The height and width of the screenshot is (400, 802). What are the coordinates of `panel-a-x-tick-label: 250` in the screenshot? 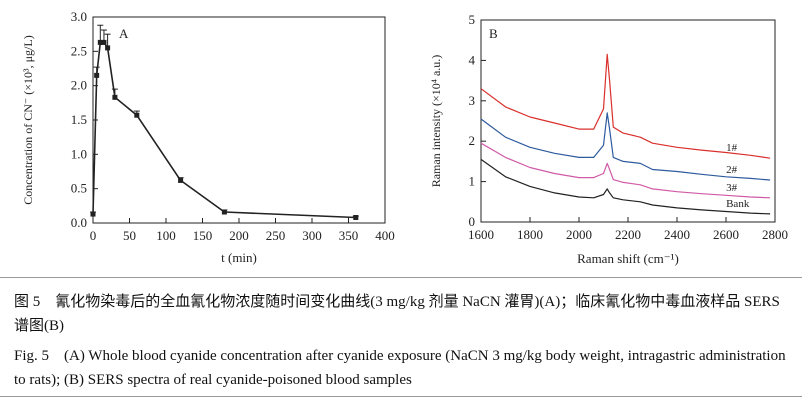 It's located at (276, 235).